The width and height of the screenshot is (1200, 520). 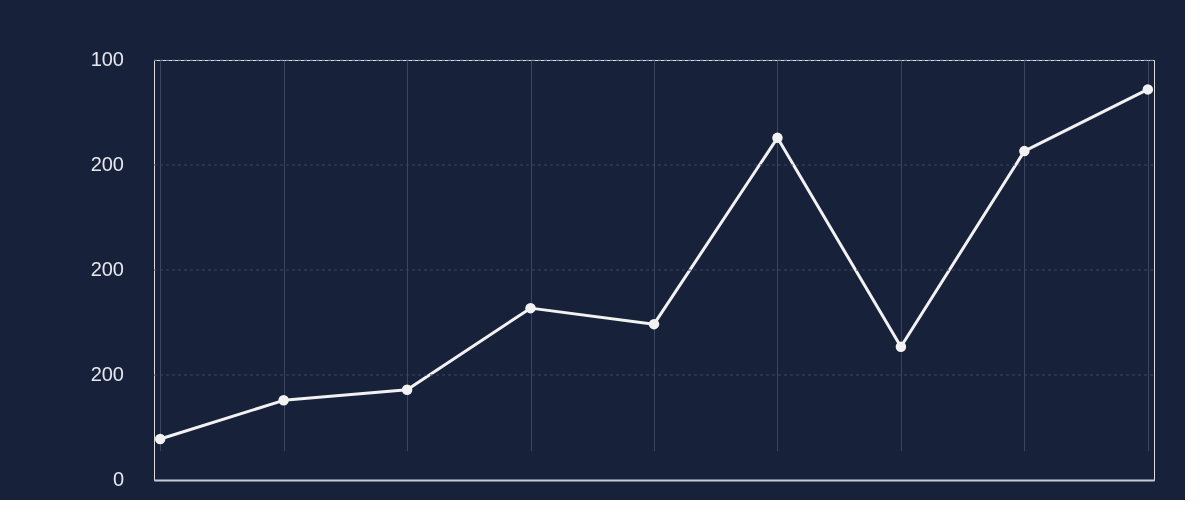 I want to click on text: 100, so click(x=107, y=59).